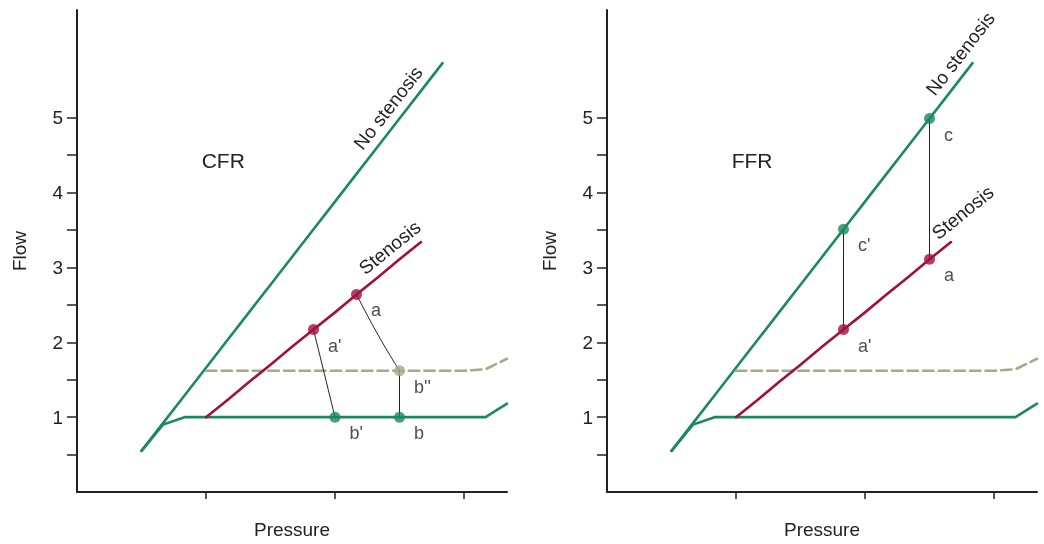 The width and height of the screenshot is (1044, 544). I want to click on series-label: b'', so click(422, 386).